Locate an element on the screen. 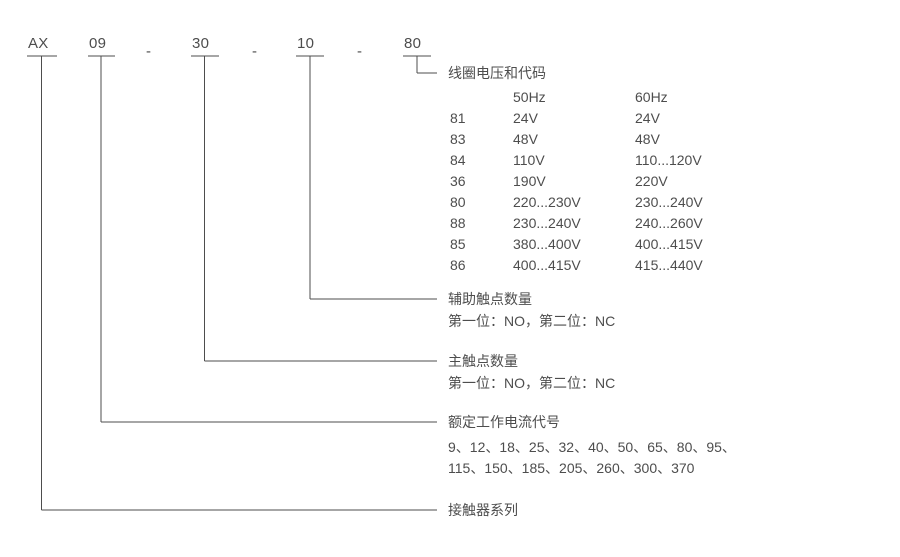 This screenshot has height=557, width=900. code-segment-main-contacts: 30 is located at coordinates (201, 43).